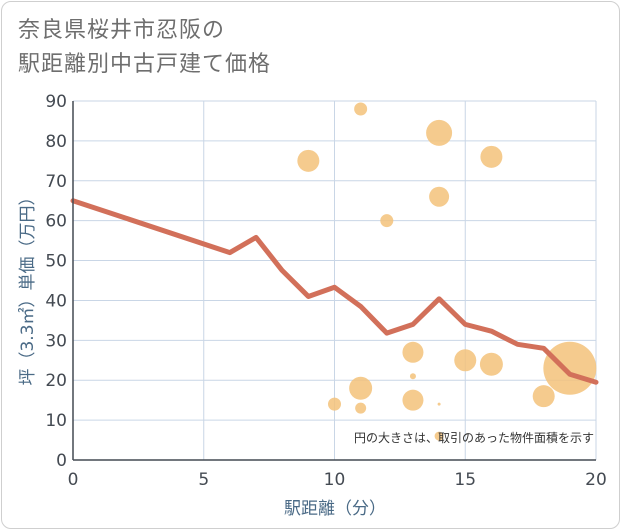 This screenshot has height=530, width=621. I want to click on bubble-size-note: 円の大きさは、取引のあった物件面積を示す, so click(474, 437).